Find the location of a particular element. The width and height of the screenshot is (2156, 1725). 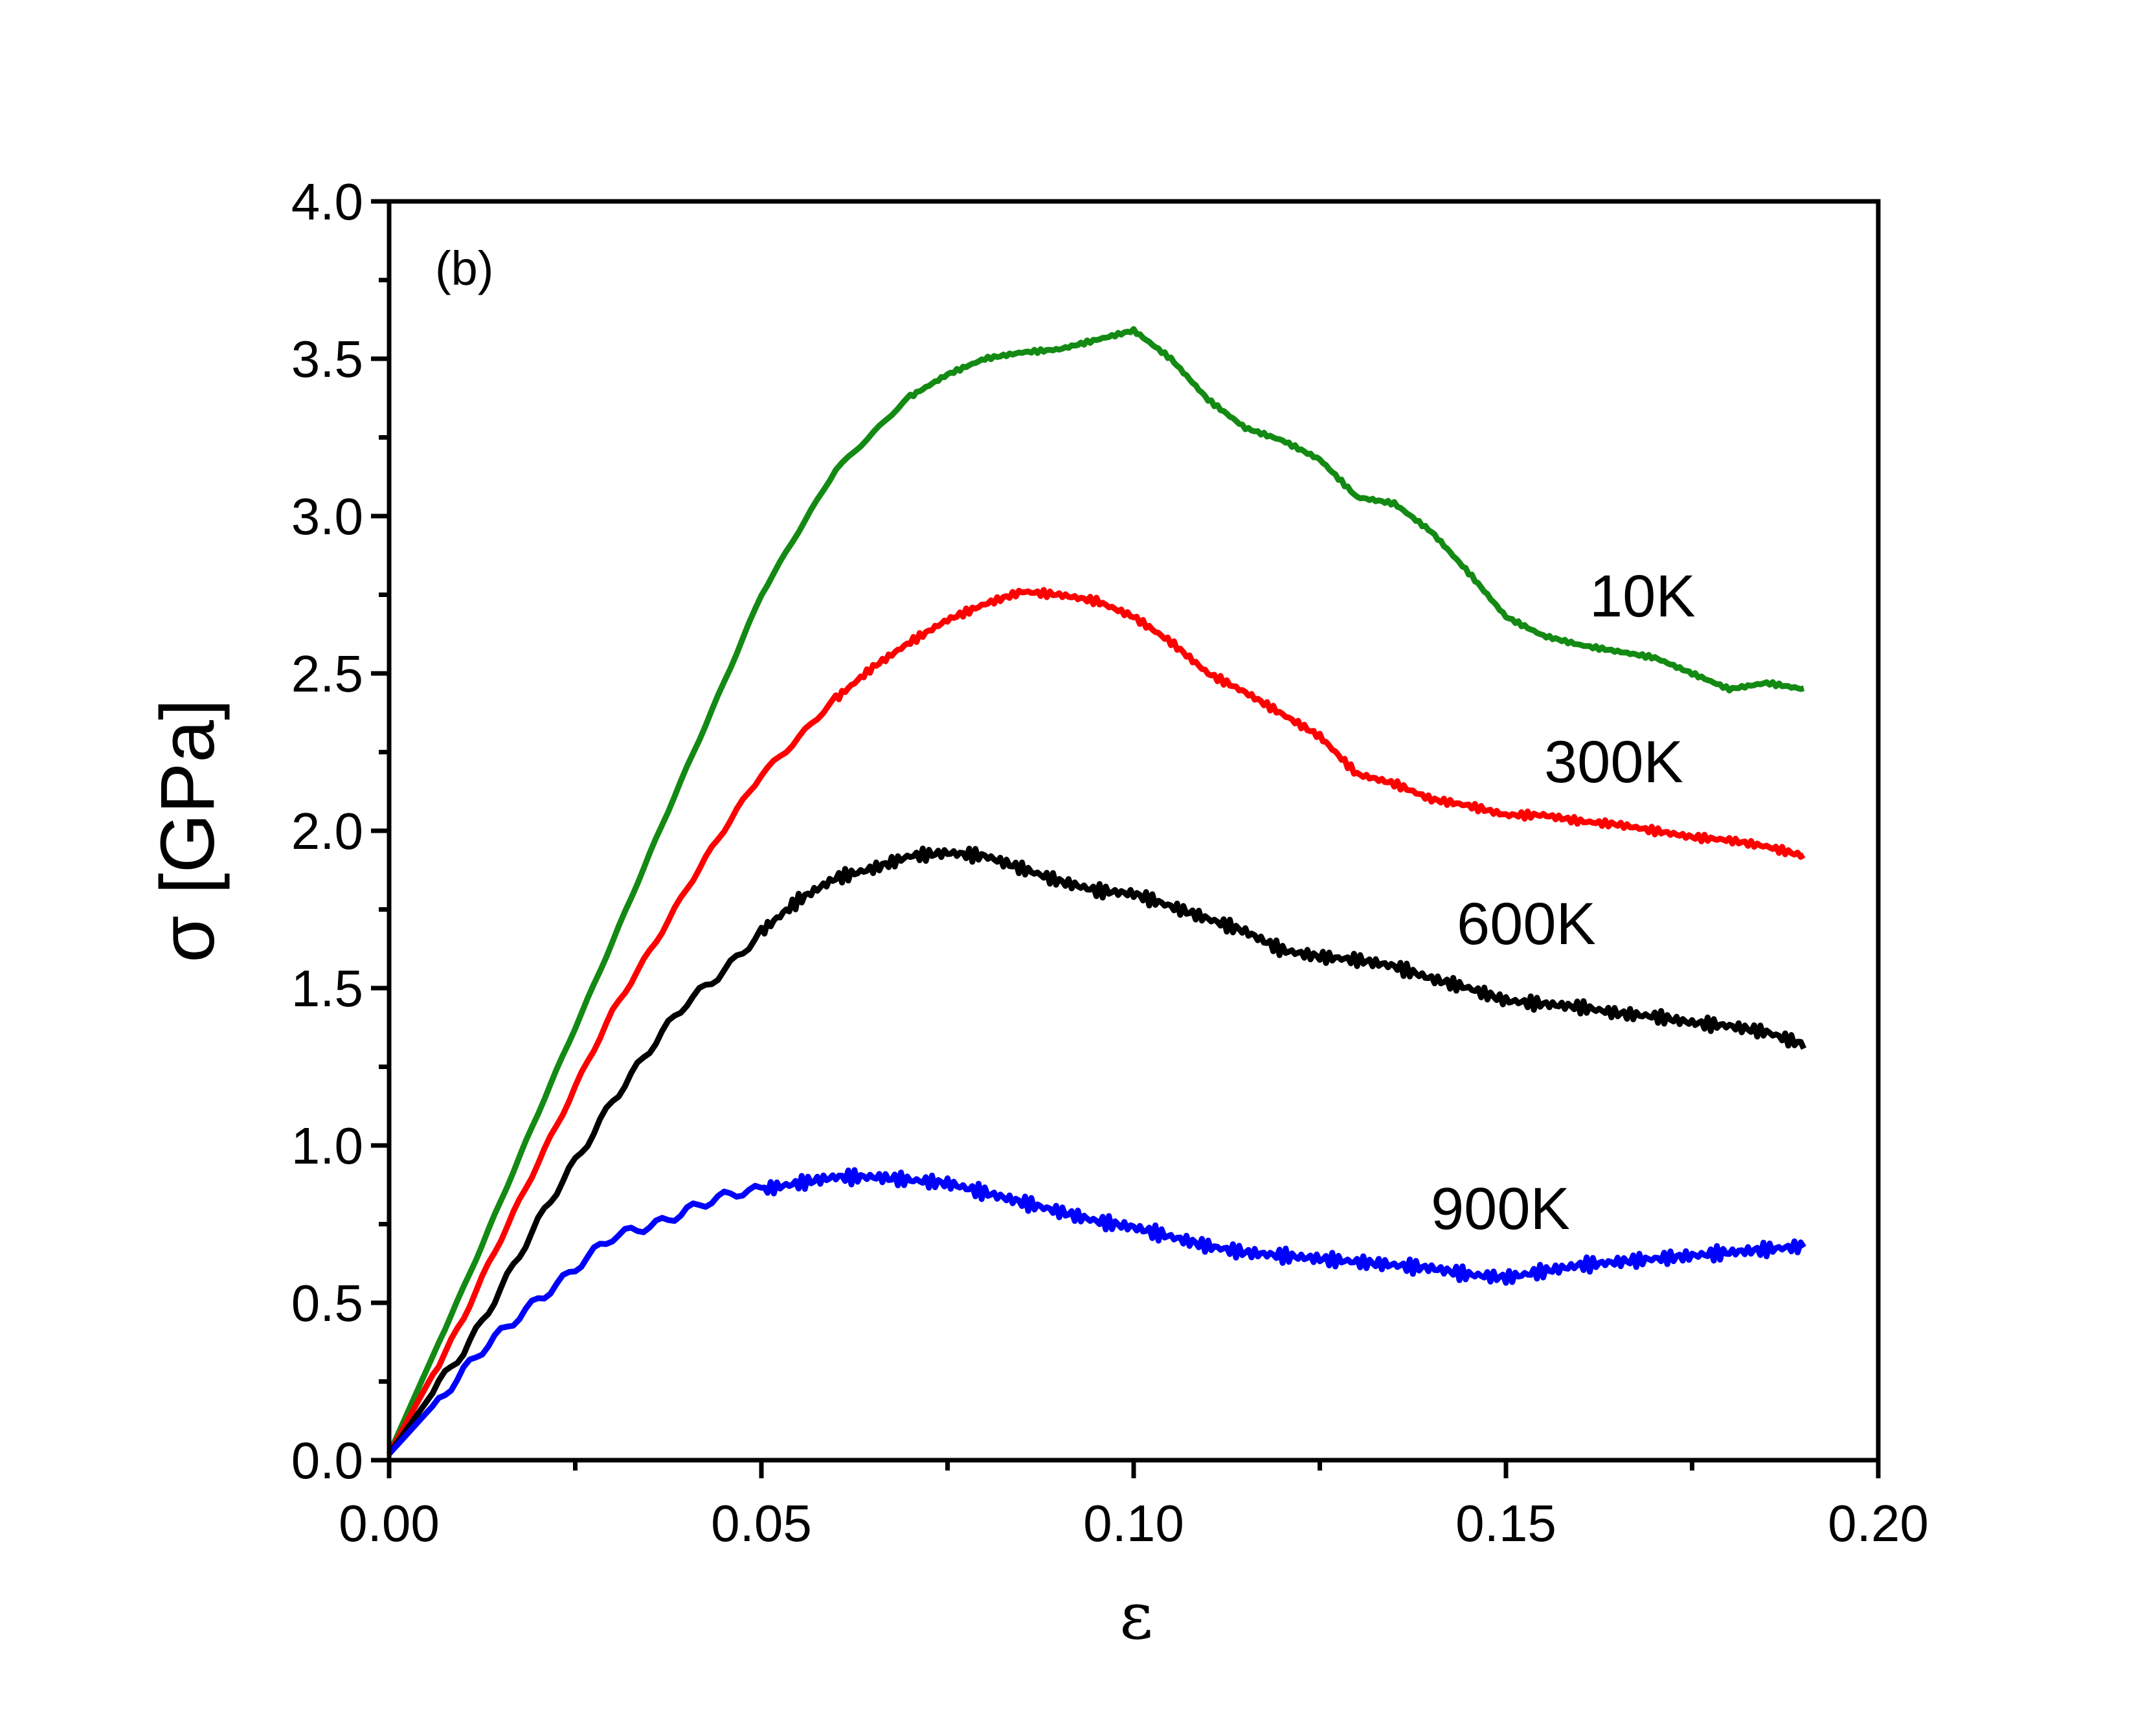

y-tick-label: 0.5 is located at coordinates (327, 1303).